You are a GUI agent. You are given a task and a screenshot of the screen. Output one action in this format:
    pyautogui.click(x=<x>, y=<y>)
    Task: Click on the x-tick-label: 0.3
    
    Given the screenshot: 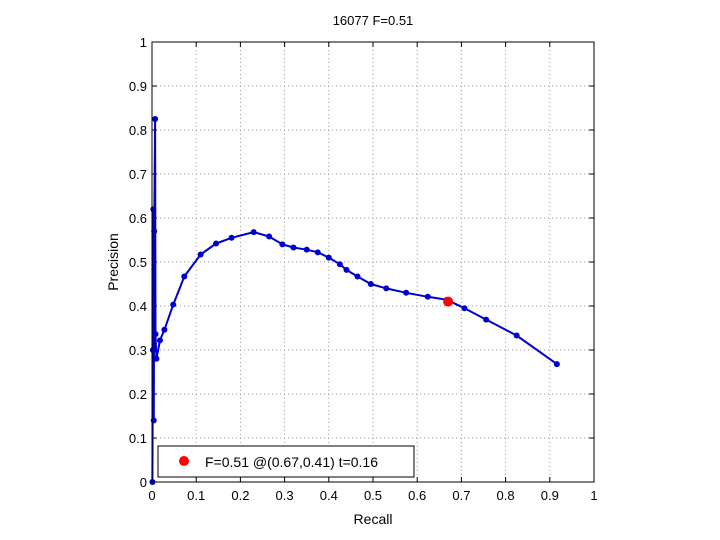 What is the action you would take?
    pyautogui.click(x=285, y=495)
    